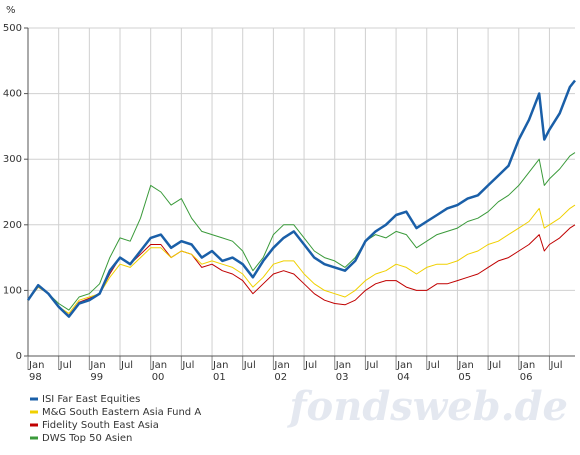 This screenshot has width=580, height=455. I want to click on y-unit: %, so click(11, 10).